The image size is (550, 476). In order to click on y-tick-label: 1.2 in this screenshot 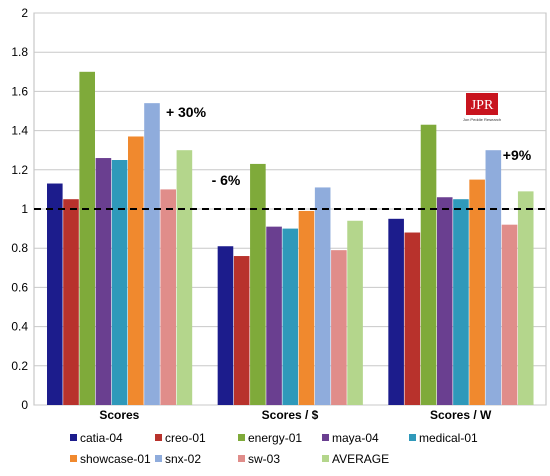, I will do `click(19, 170)`.